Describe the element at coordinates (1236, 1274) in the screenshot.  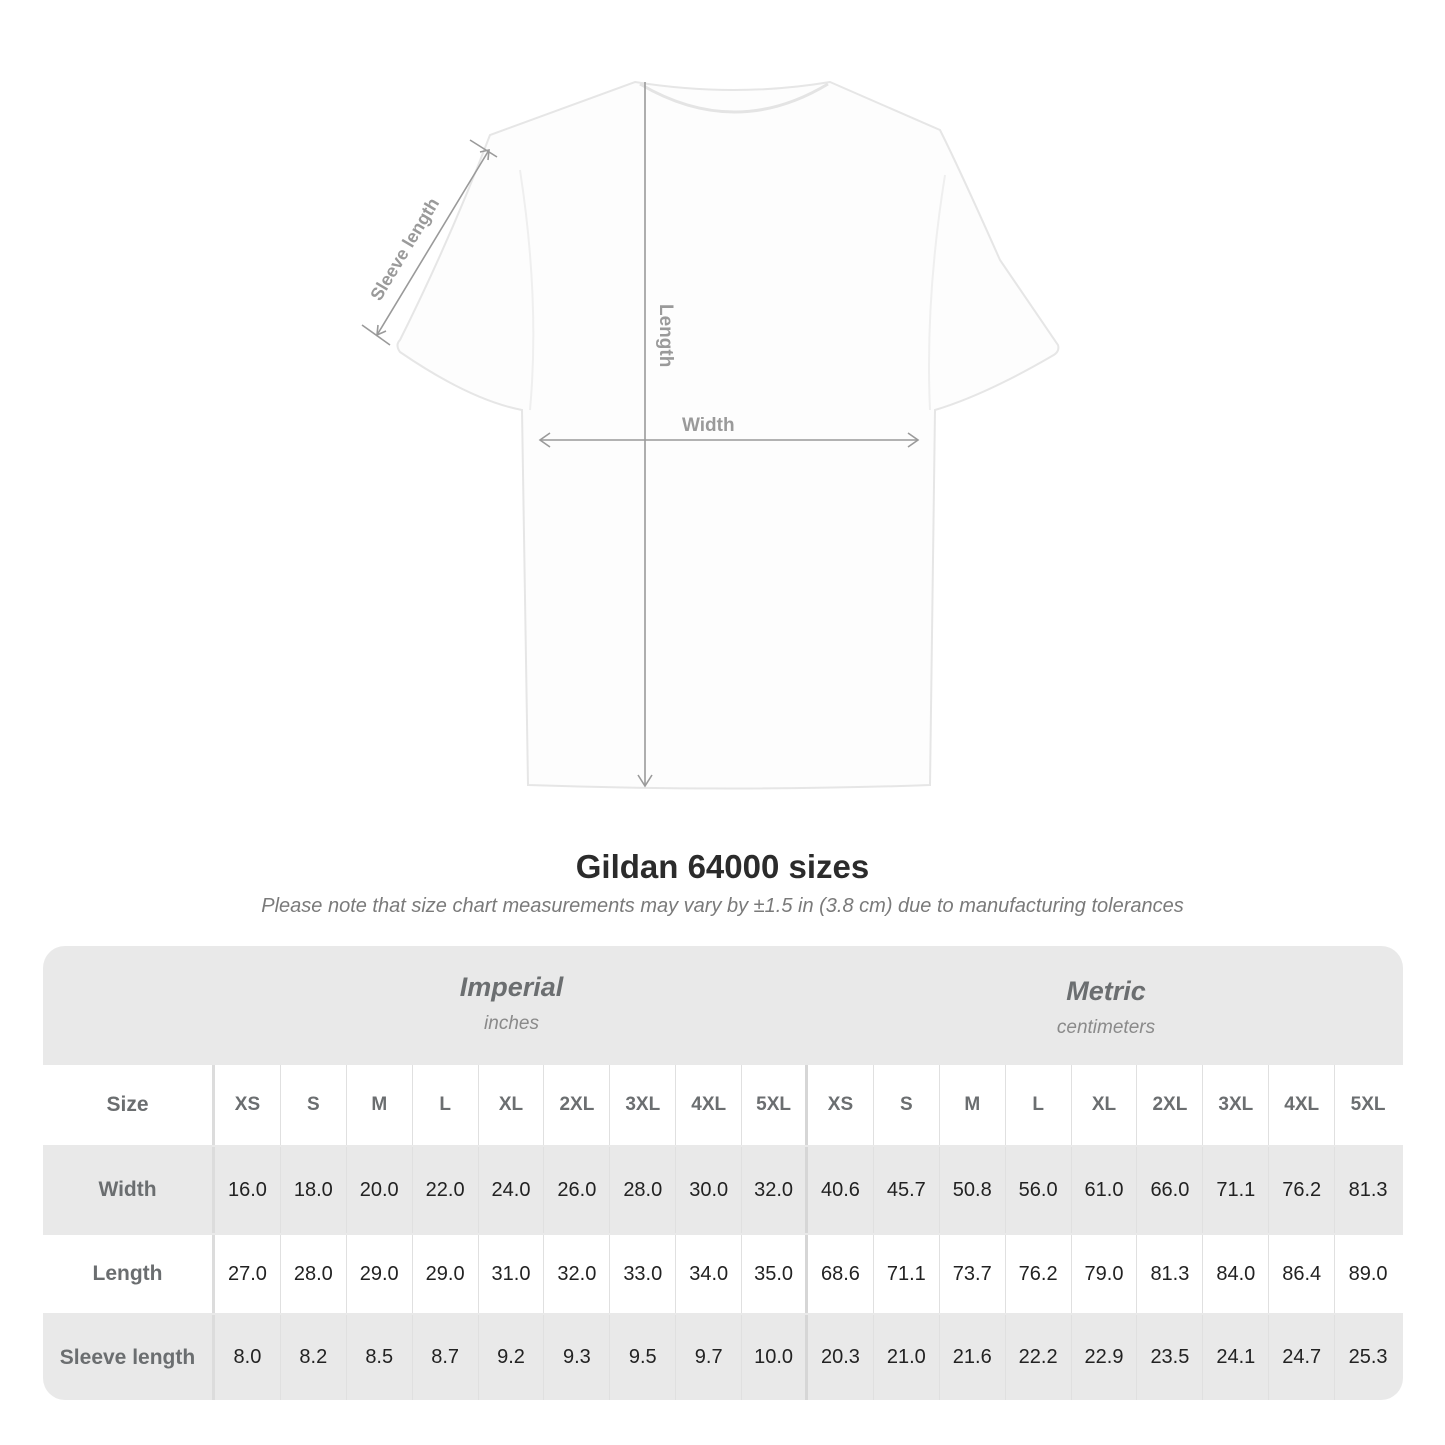
I see `table-cell: 84.0` at that location.